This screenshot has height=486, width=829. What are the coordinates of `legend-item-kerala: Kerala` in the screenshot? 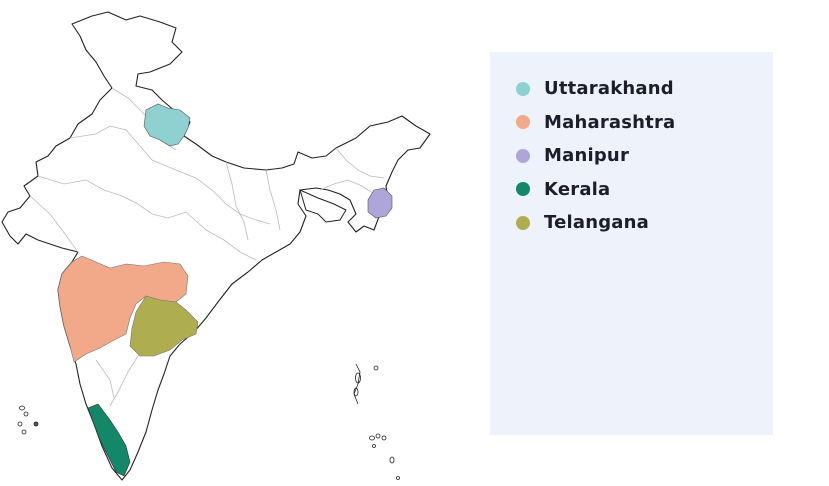 It's located at (595, 190).